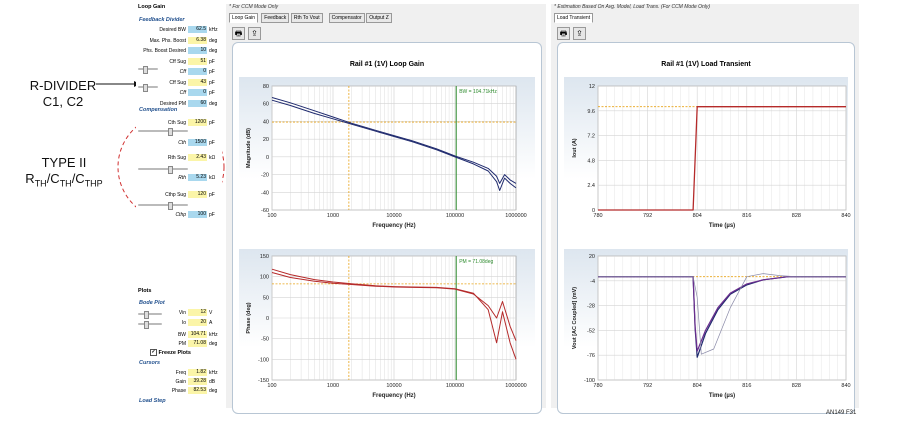  What do you see at coordinates (249, 148) in the screenshot?
I see `y-axis-label: Magnitude (dB)` at bounding box center [249, 148].